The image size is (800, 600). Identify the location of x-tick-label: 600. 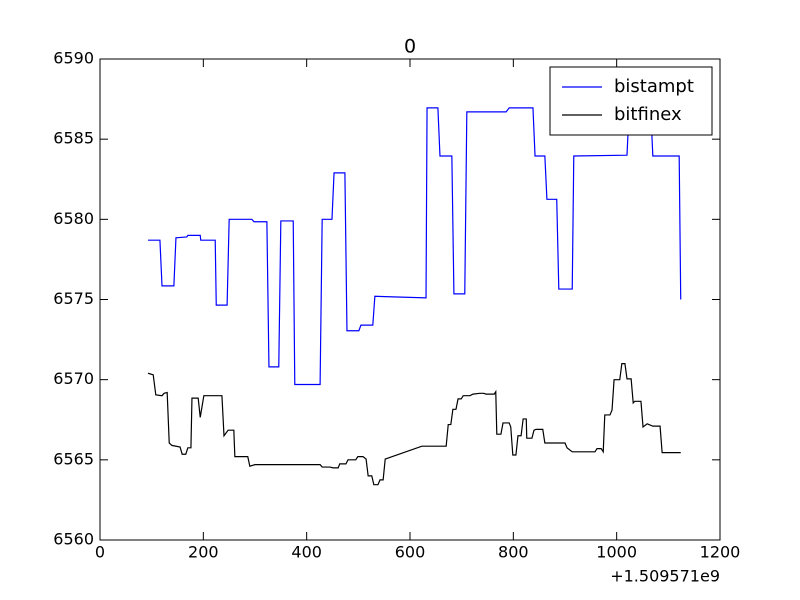
(410, 552).